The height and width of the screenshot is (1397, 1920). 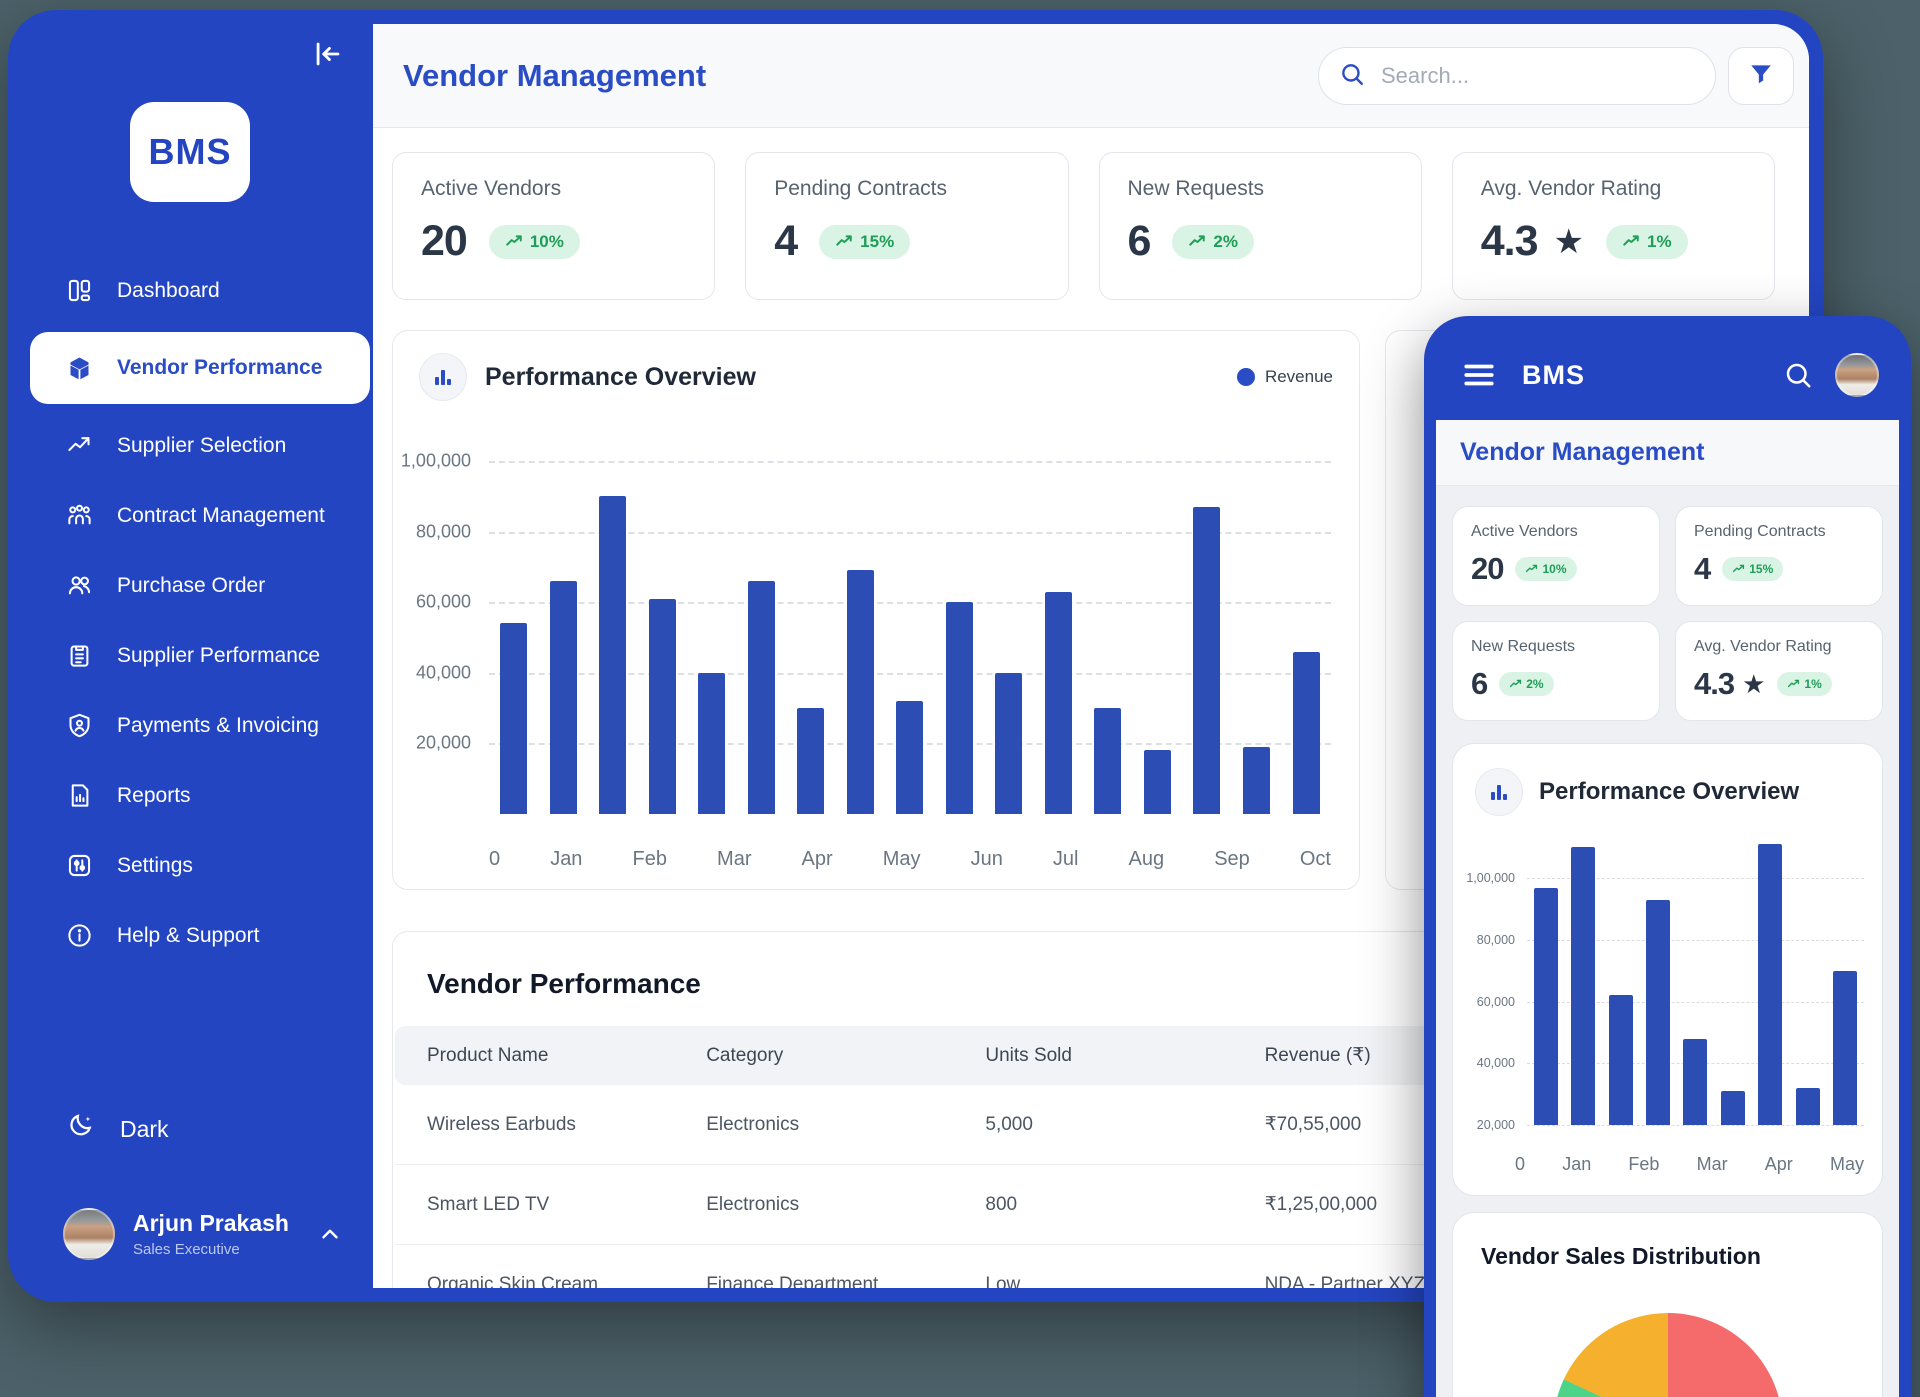 I want to click on search-input, so click(x=1537, y=76).